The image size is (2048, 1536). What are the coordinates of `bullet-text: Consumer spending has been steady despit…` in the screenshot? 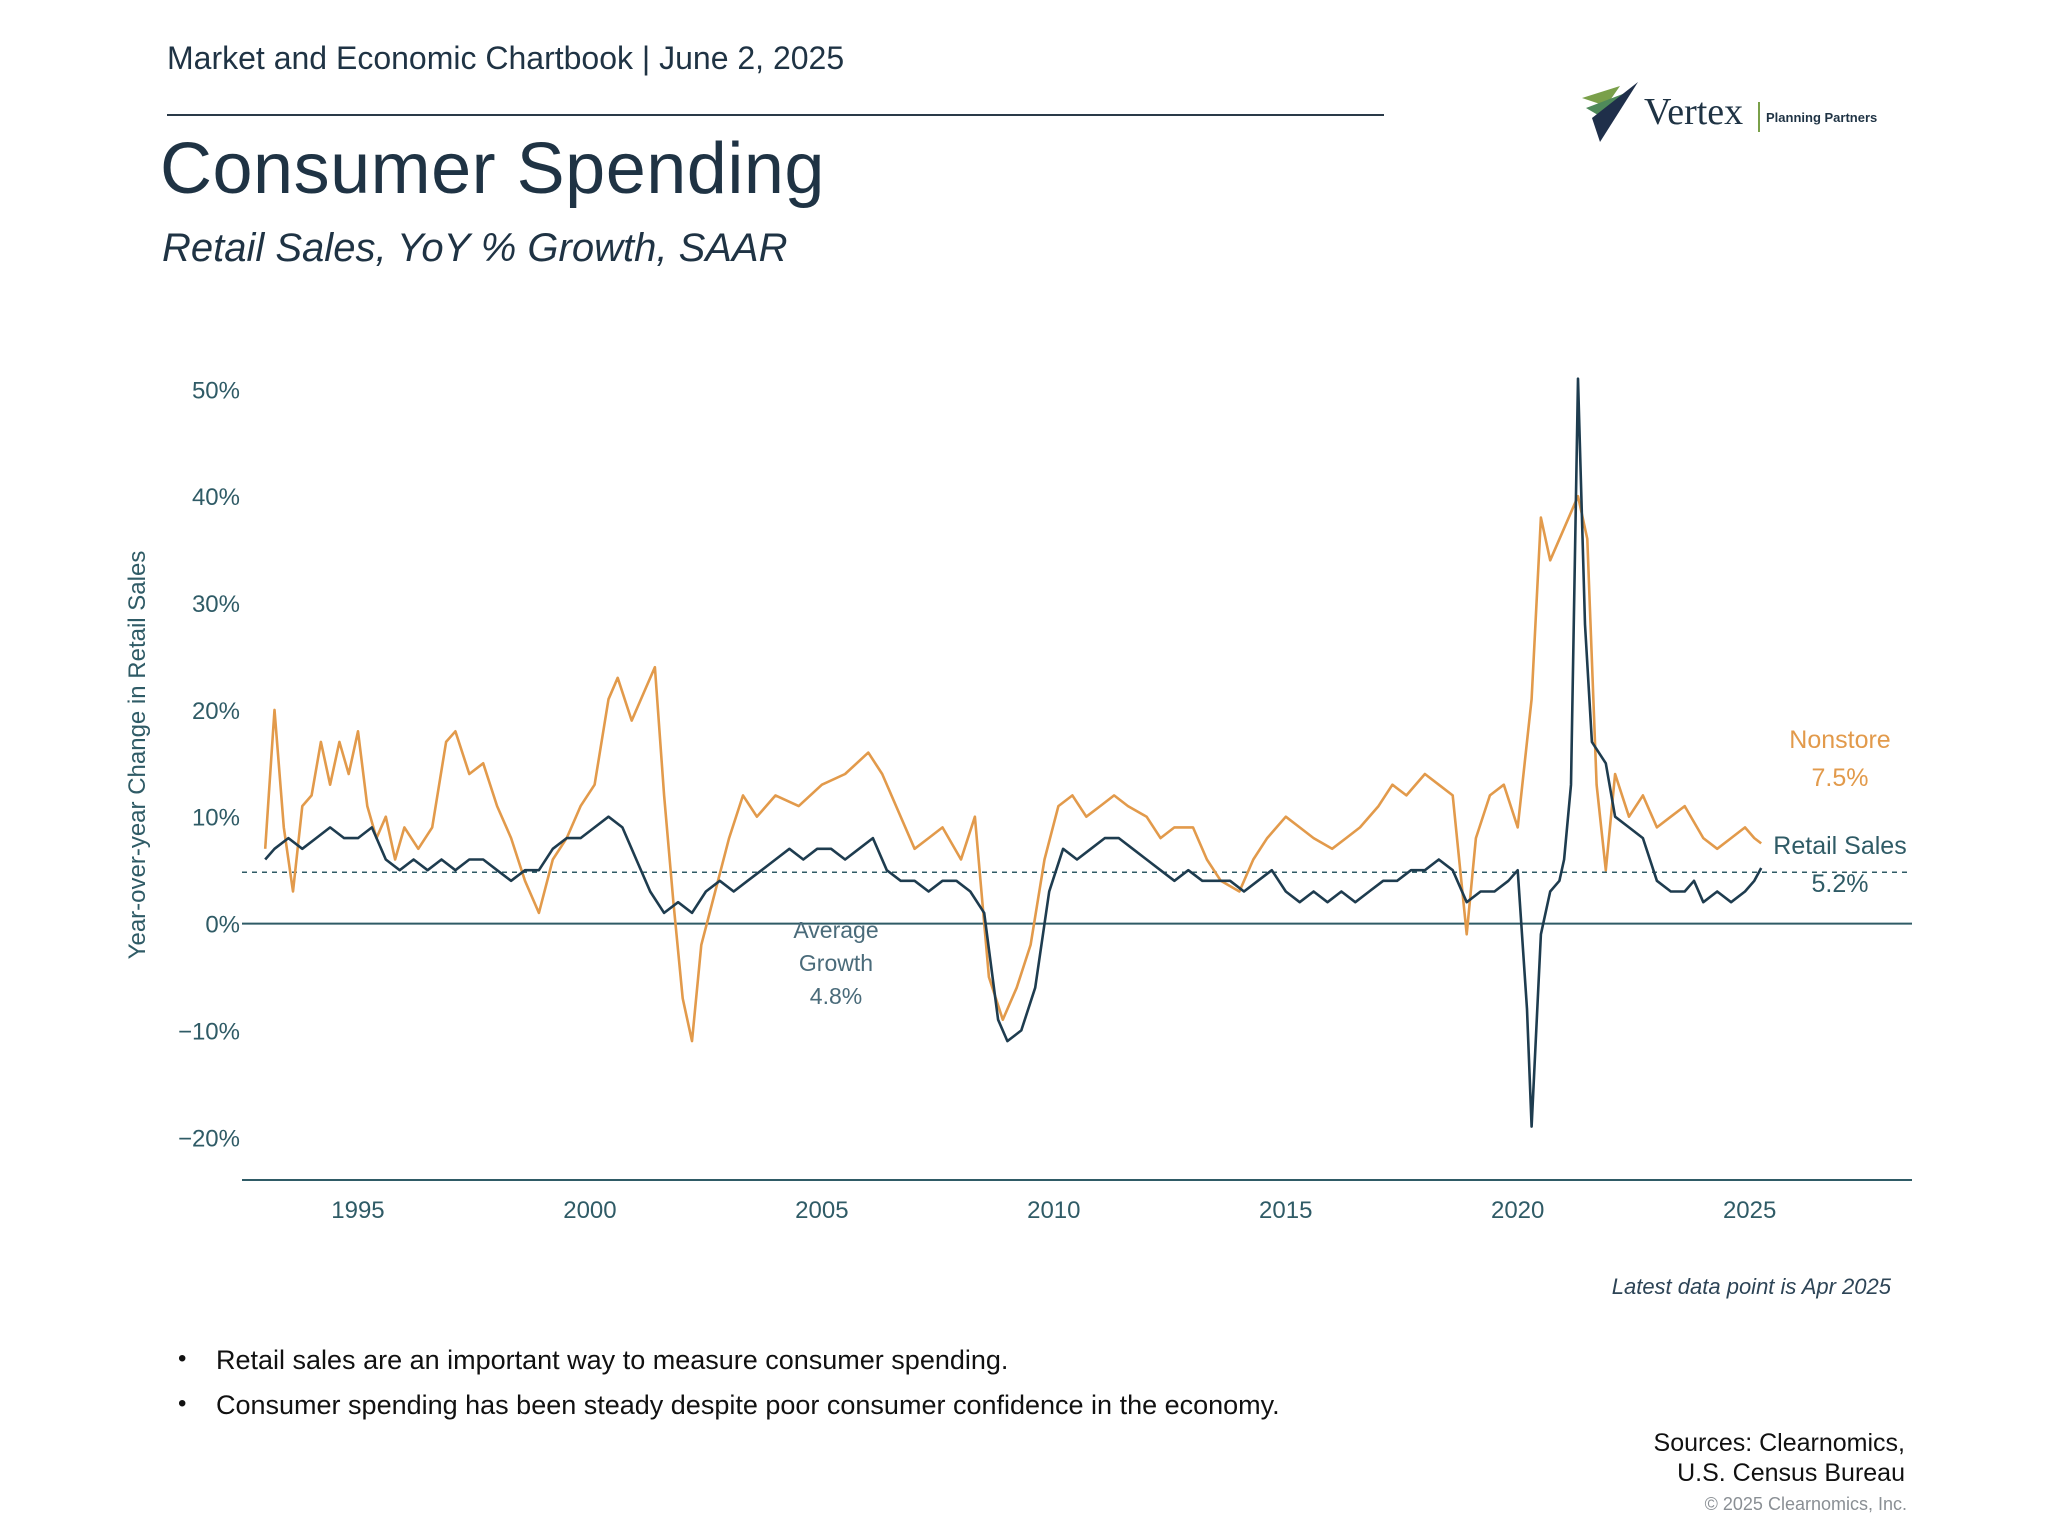 It's located at (748, 1405).